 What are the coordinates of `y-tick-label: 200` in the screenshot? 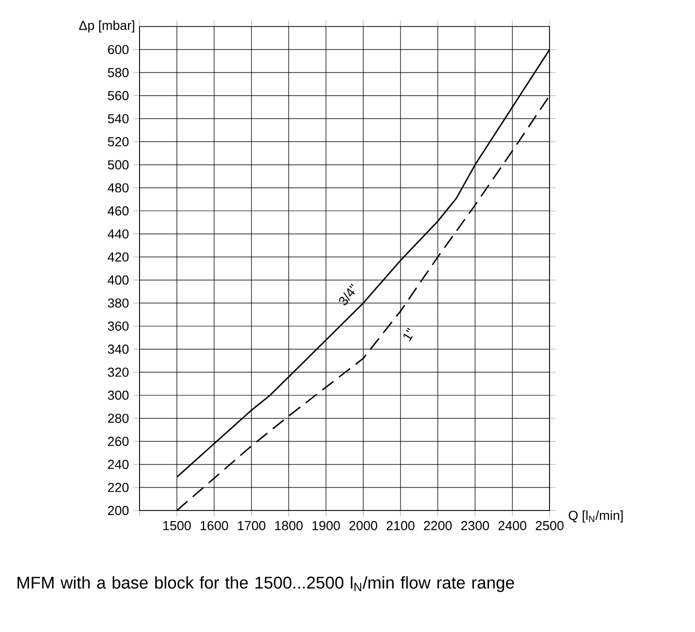 It's located at (118, 511).